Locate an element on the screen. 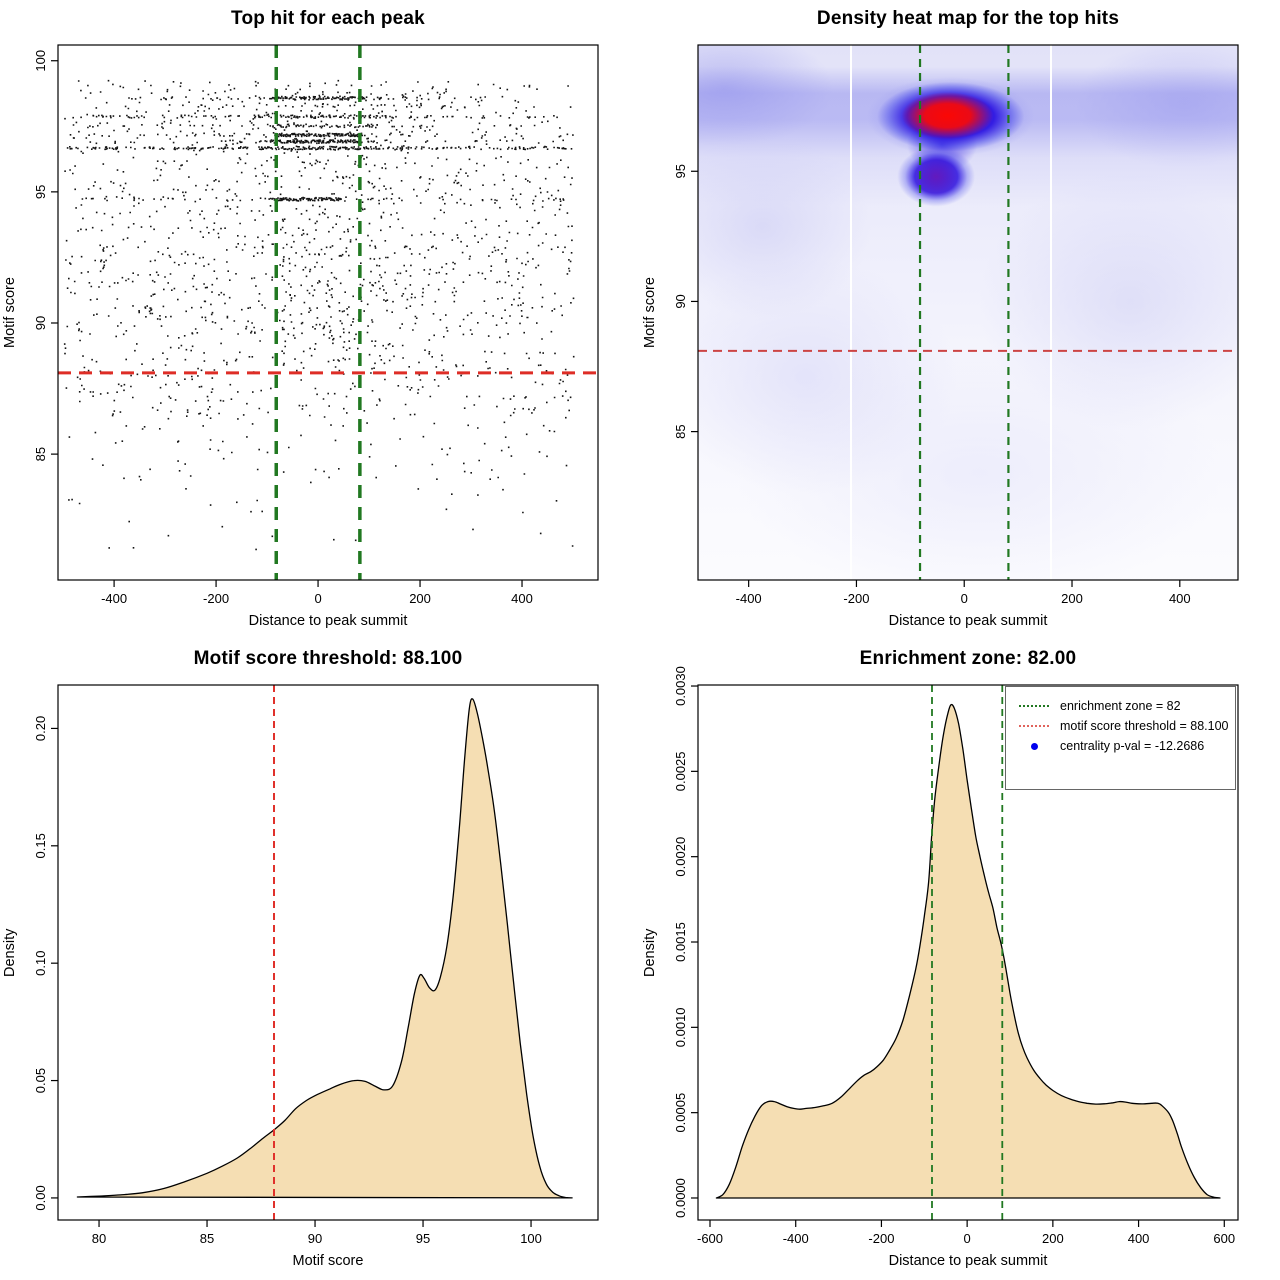 Image resolution: width=1280 pixels, height=1280 pixels. legend-dot-swatch is located at coordinates (1034, 746).